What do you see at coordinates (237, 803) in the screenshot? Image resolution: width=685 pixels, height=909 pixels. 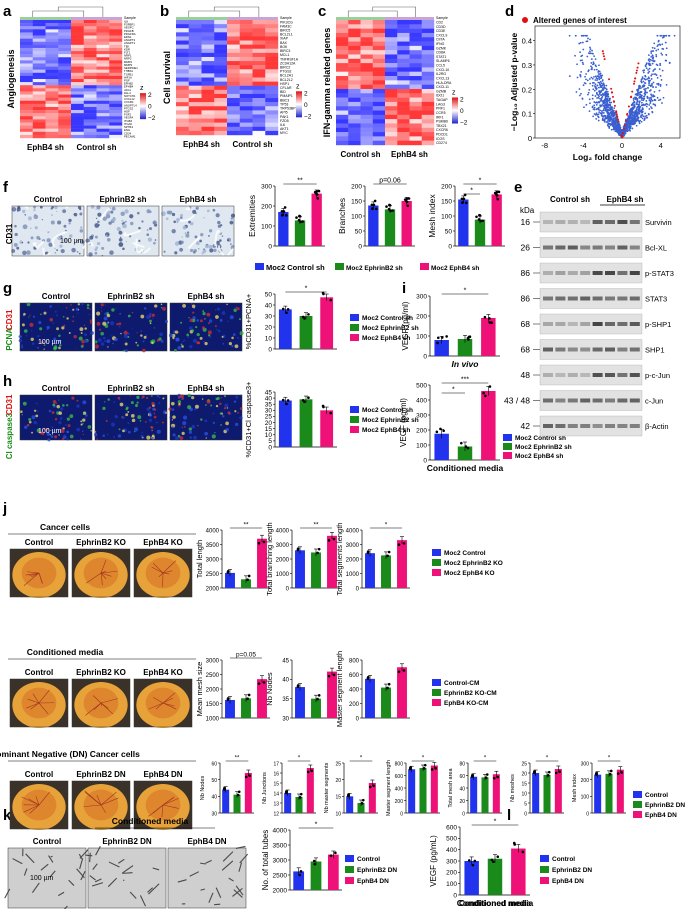 I see `bar` at bounding box center [237, 803].